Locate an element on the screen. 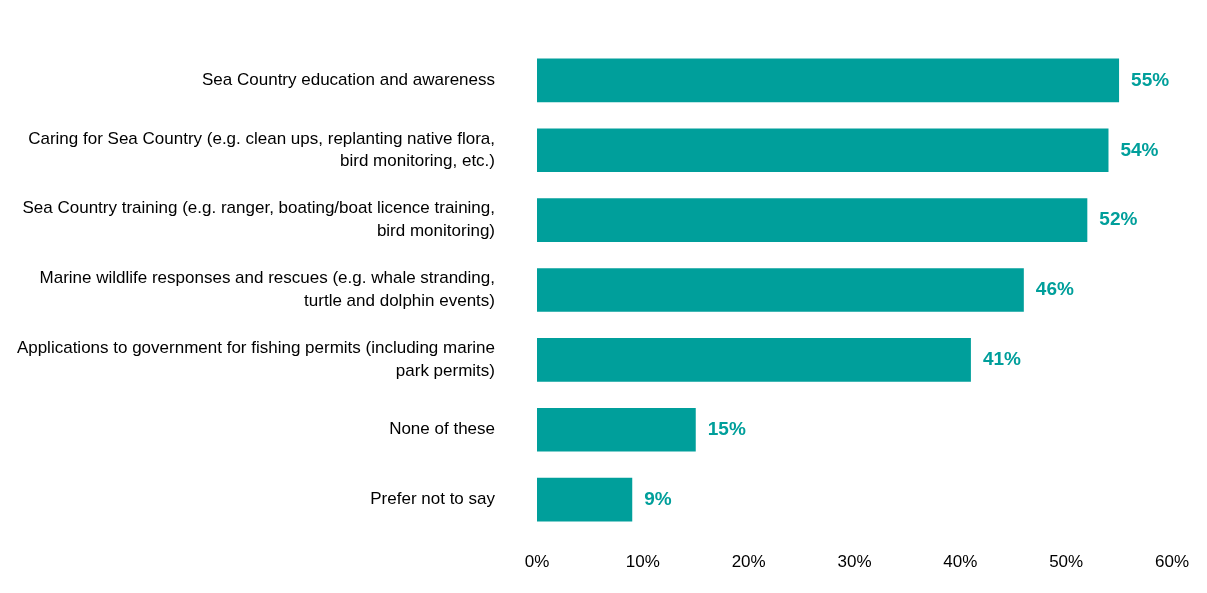 Image resolution: width=1207 pixels, height=593 pixels. x-tick-label: 40% is located at coordinates (960, 562).